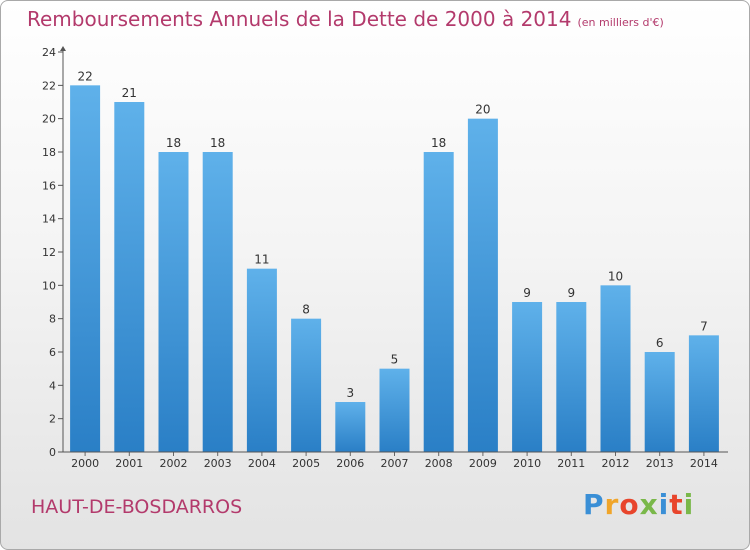  I want to click on bar-2014, so click(703, 393).